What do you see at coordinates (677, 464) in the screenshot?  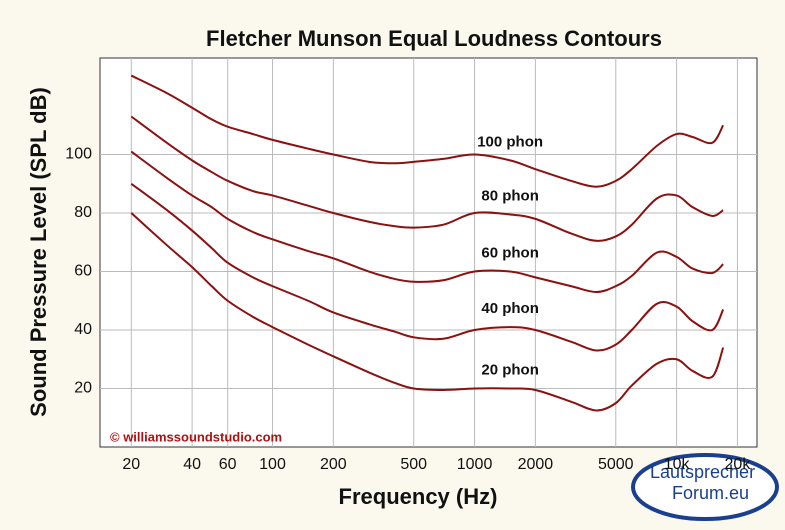 I see `x-tick-label: 10k` at bounding box center [677, 464].